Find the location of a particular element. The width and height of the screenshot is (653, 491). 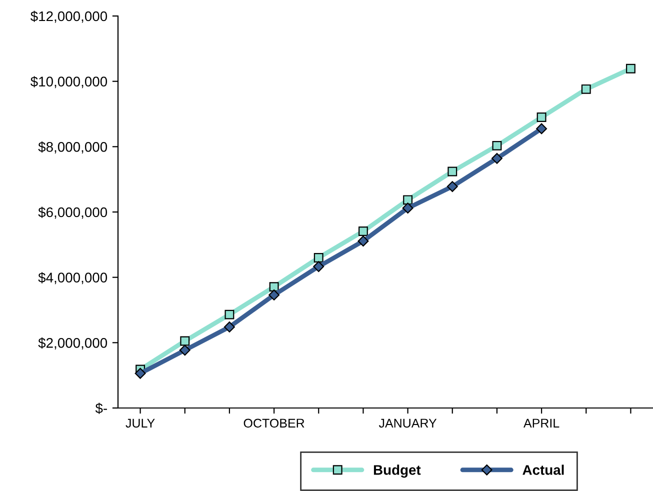

y-tick-label: $2,000,000 is located at coordinates (73, 343).